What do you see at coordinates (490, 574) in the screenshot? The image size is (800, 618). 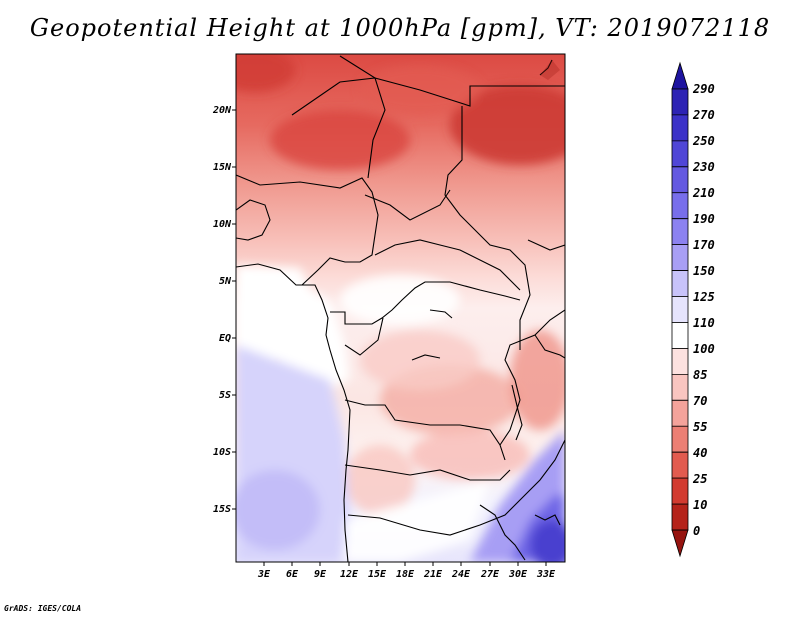 I see `lon-label: 27E` at bounding box center [490, 574].